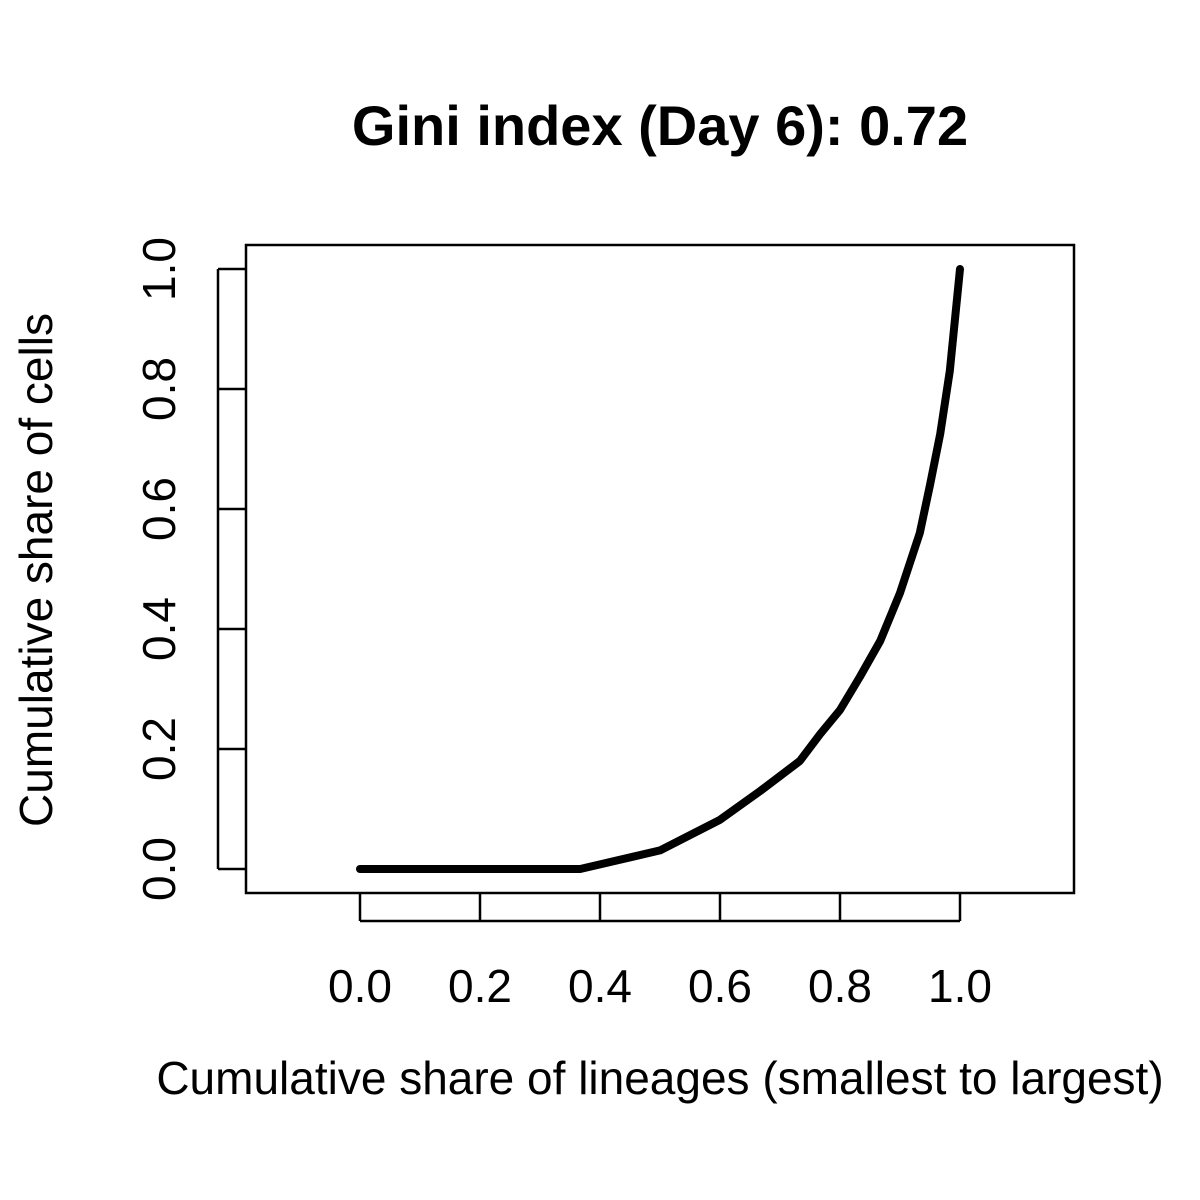 The height and width of the screenshot is (1200, 1200). What do you see at coordinates (600, 986) in the screenshot?
I see `x-tick-label: 0.4` at bounding box center [600, 986].